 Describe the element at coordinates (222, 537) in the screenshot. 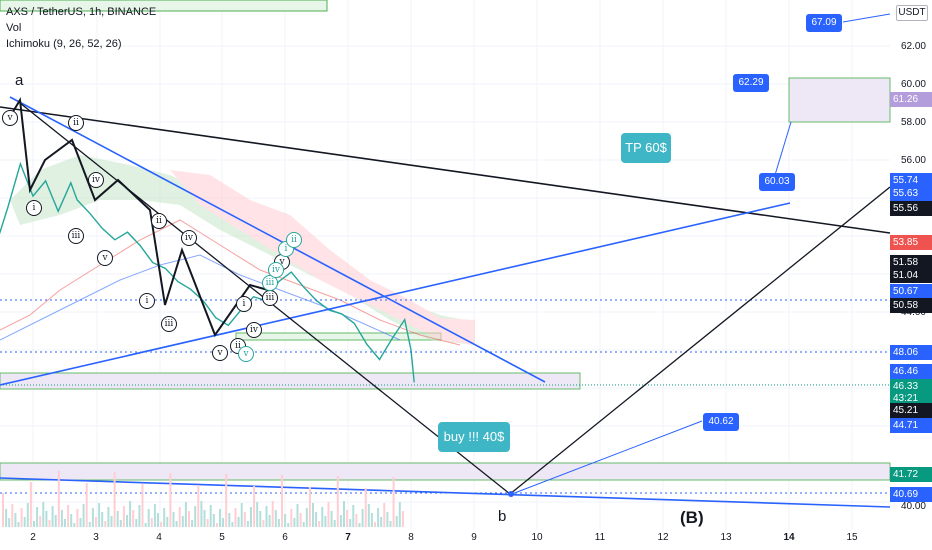

I see `x-tick: 5` at that location.